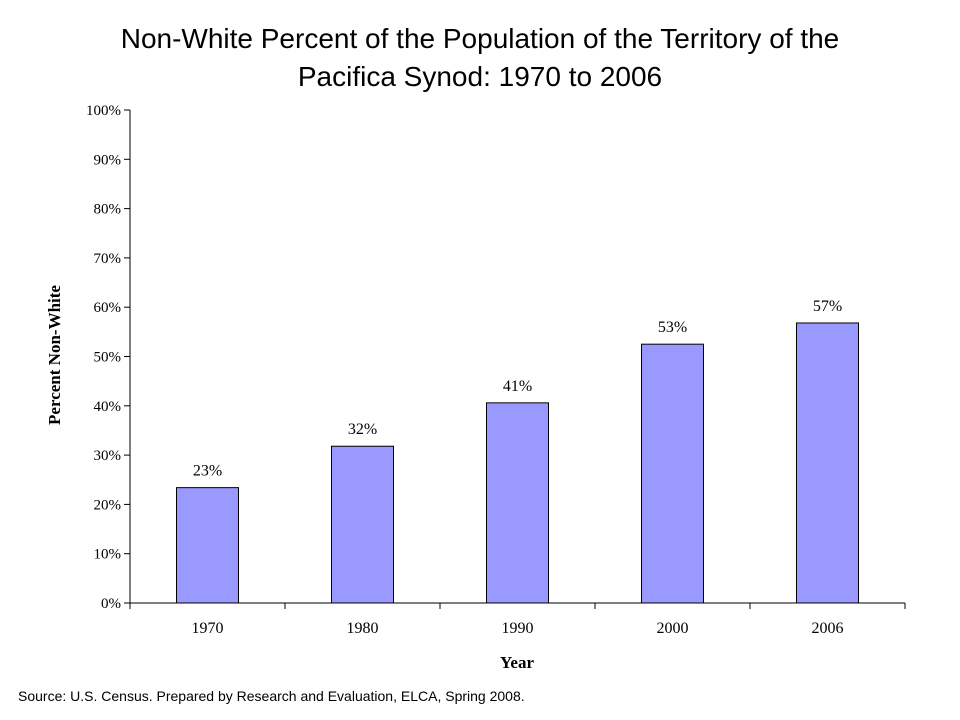  I want to click on y-tick-label: 90%, so click(108, 160).